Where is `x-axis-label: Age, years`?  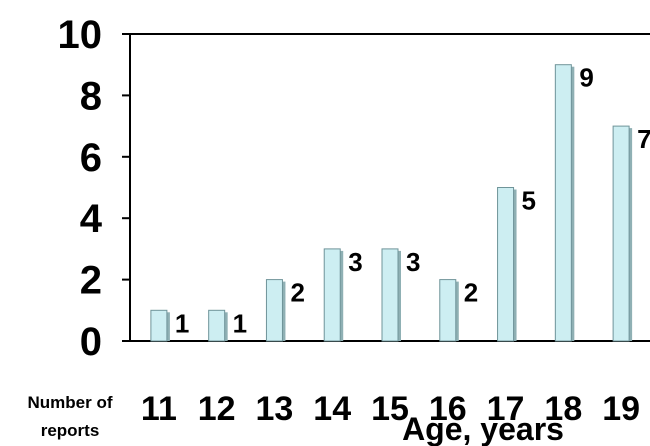
x-axis-label: Age, years is located at coordinates (483, 428).